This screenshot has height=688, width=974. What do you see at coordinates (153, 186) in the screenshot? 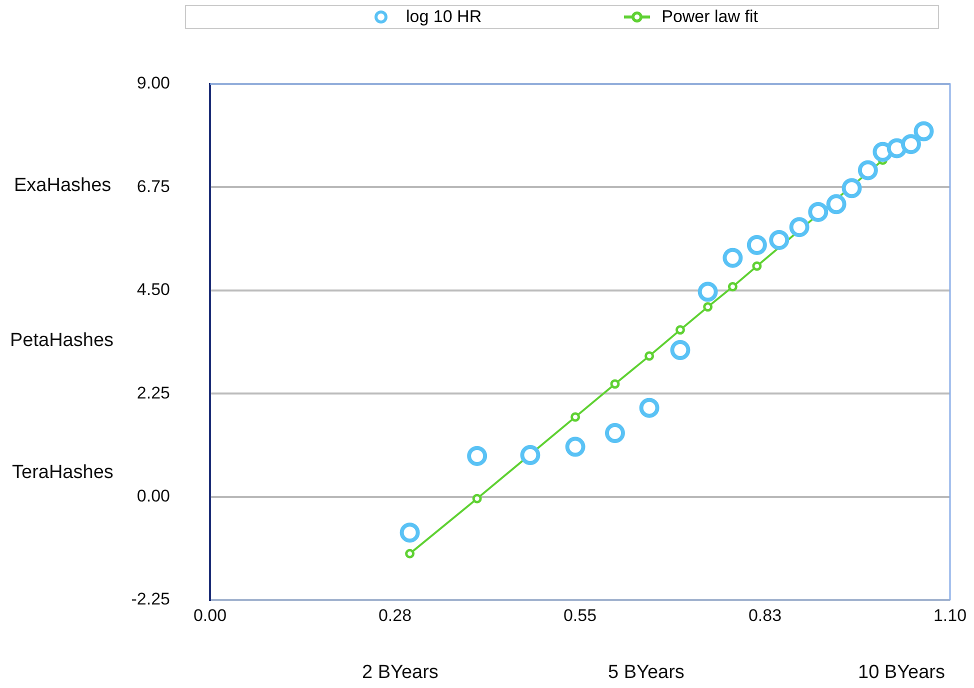
I see `y-tick-label: 6.75` at bounding box center [153, 186].